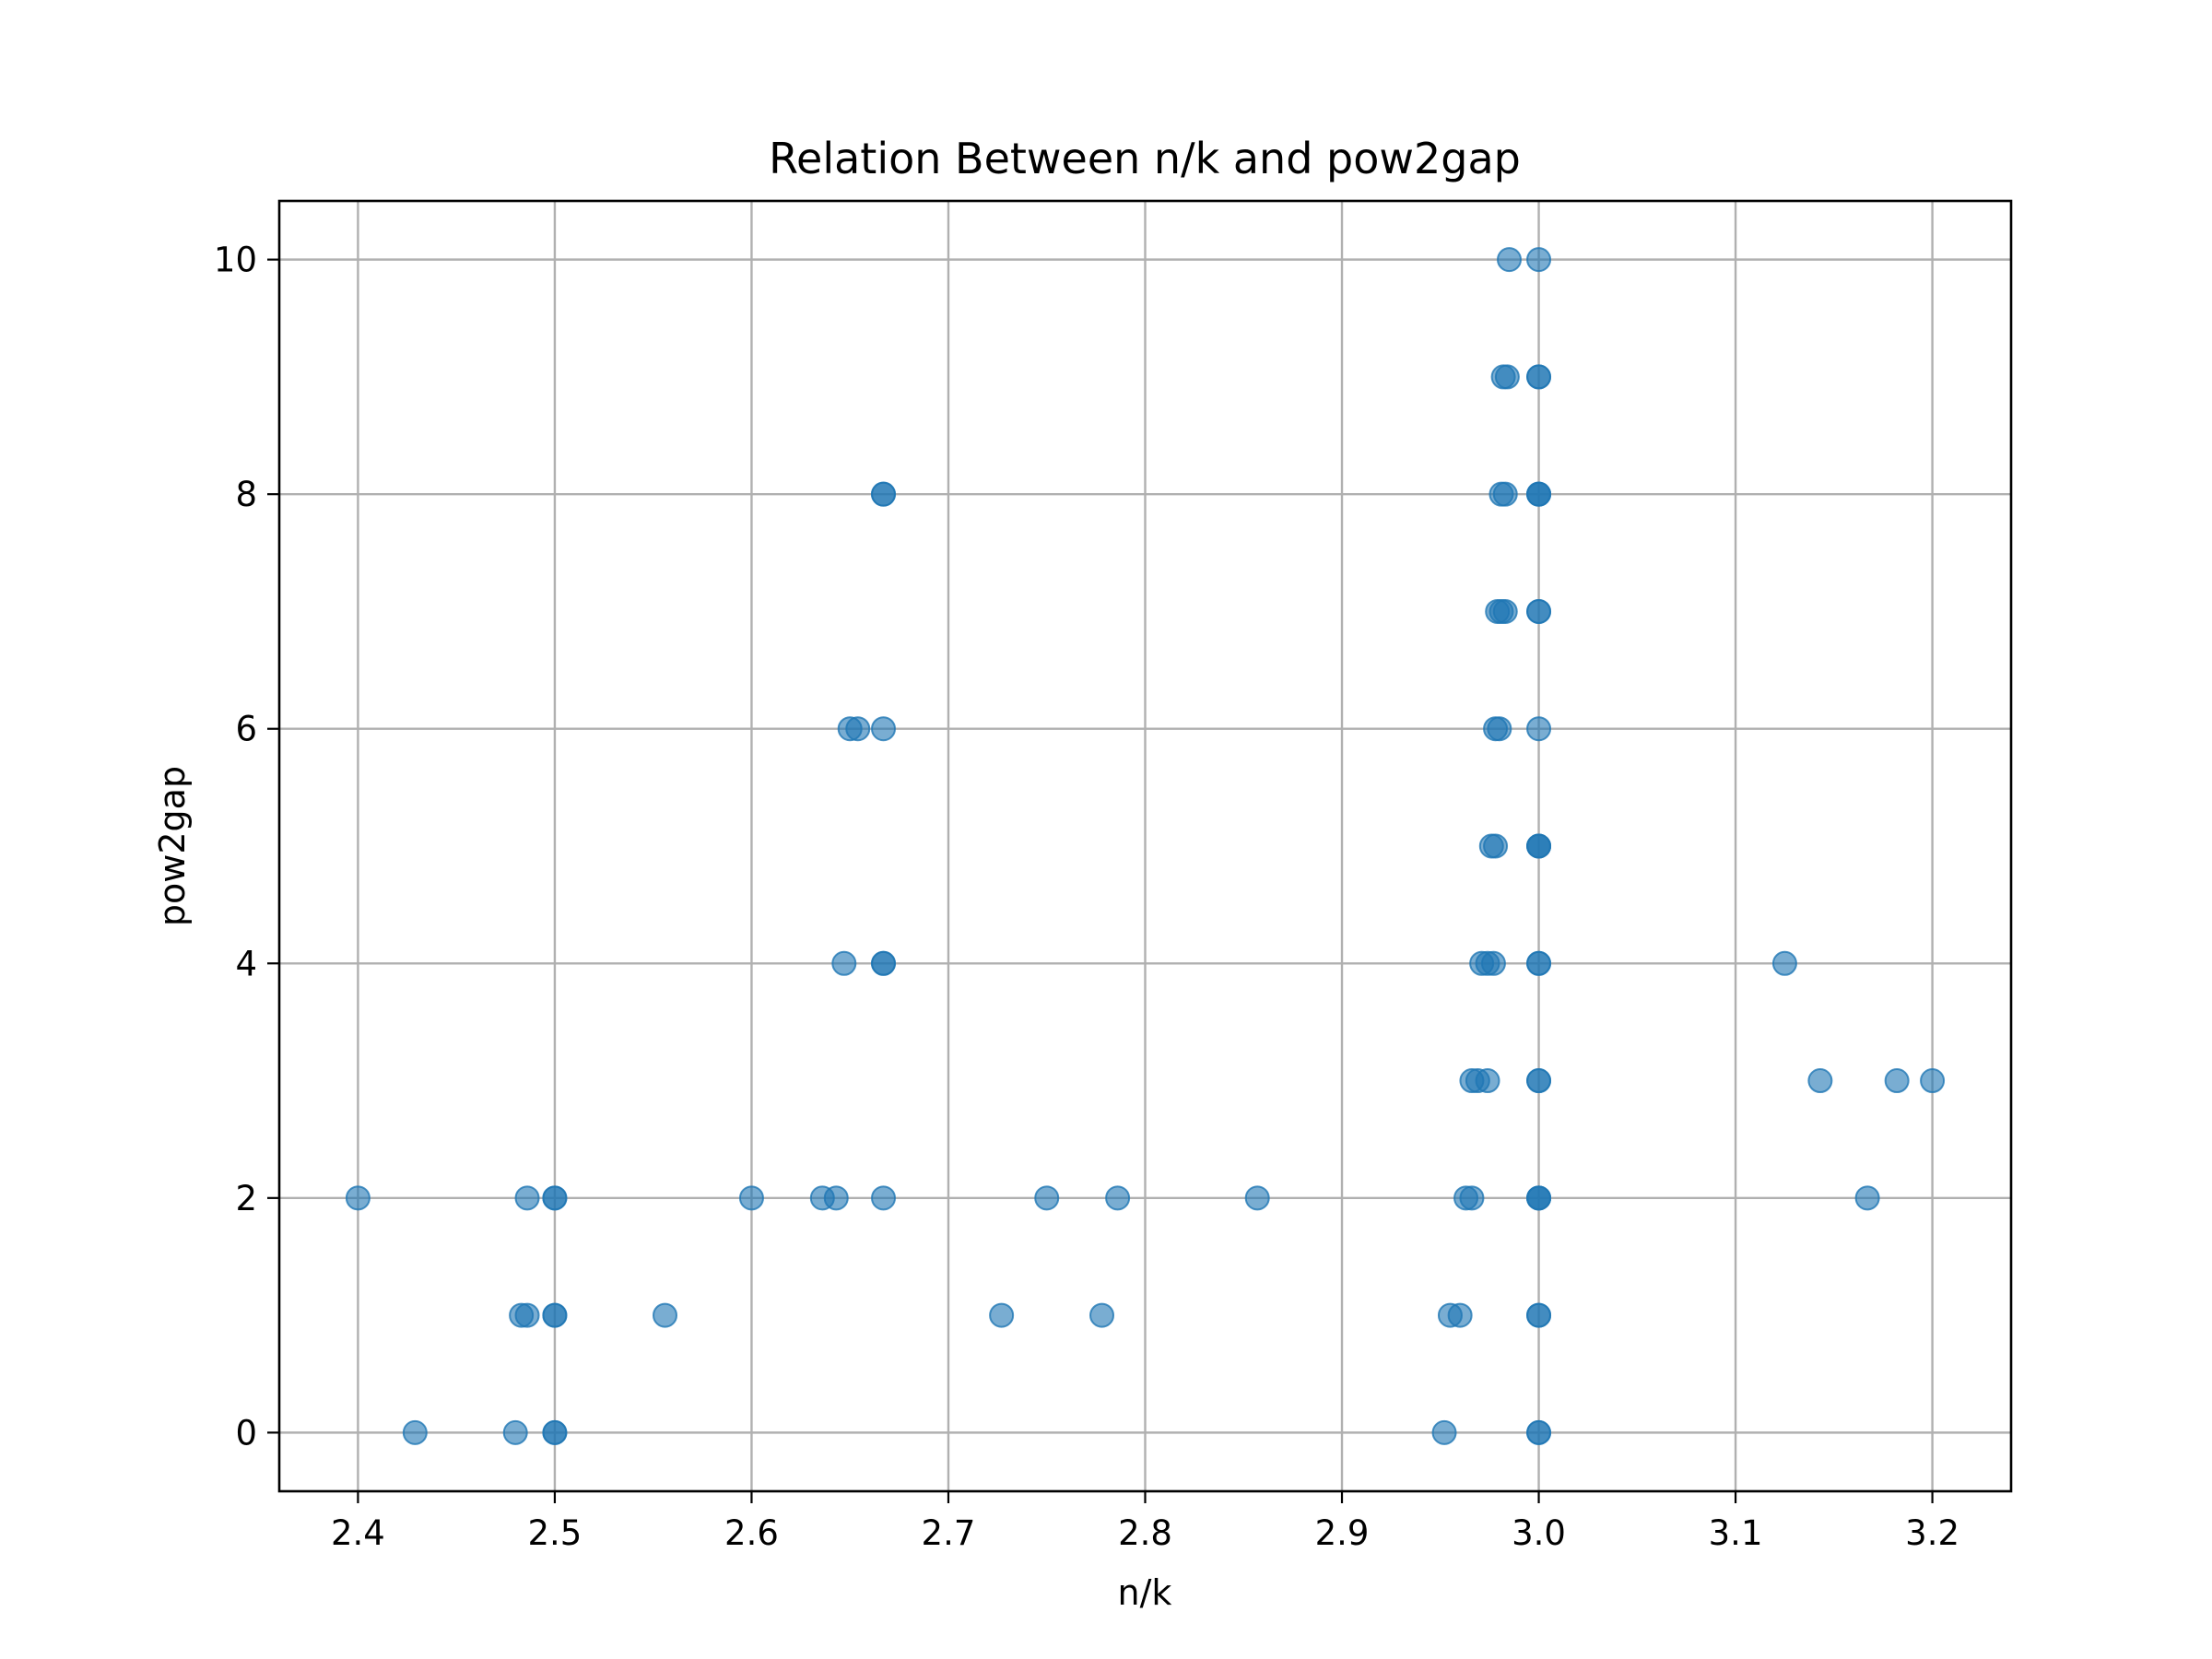 The width and height of the screenshot is (2212, 1659). What do you see at coordinates (1145, 1533) in the screenshot?
I see `x-tick-label: 2.8` at bounding box center [1145, 1533].